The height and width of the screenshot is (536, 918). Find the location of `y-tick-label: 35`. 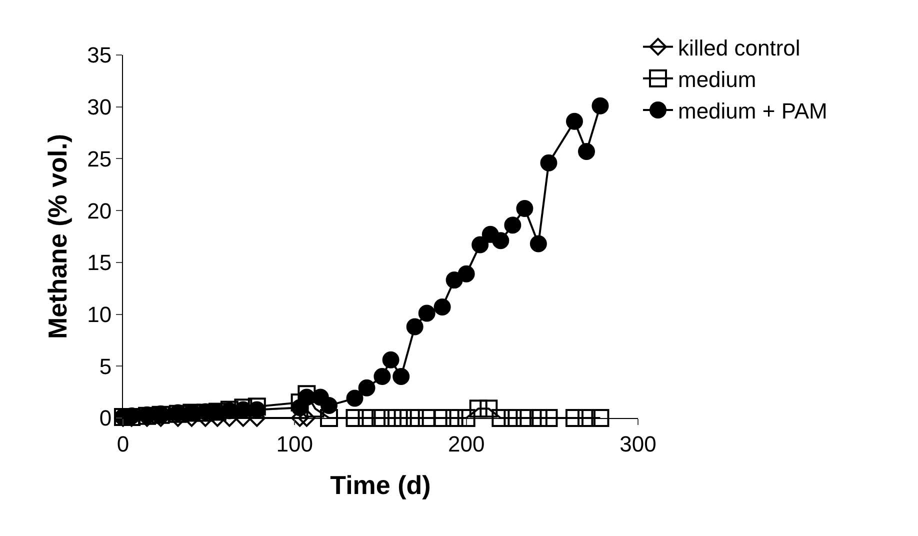

y-tick-label: 35 is located at coordinates (99, 55).